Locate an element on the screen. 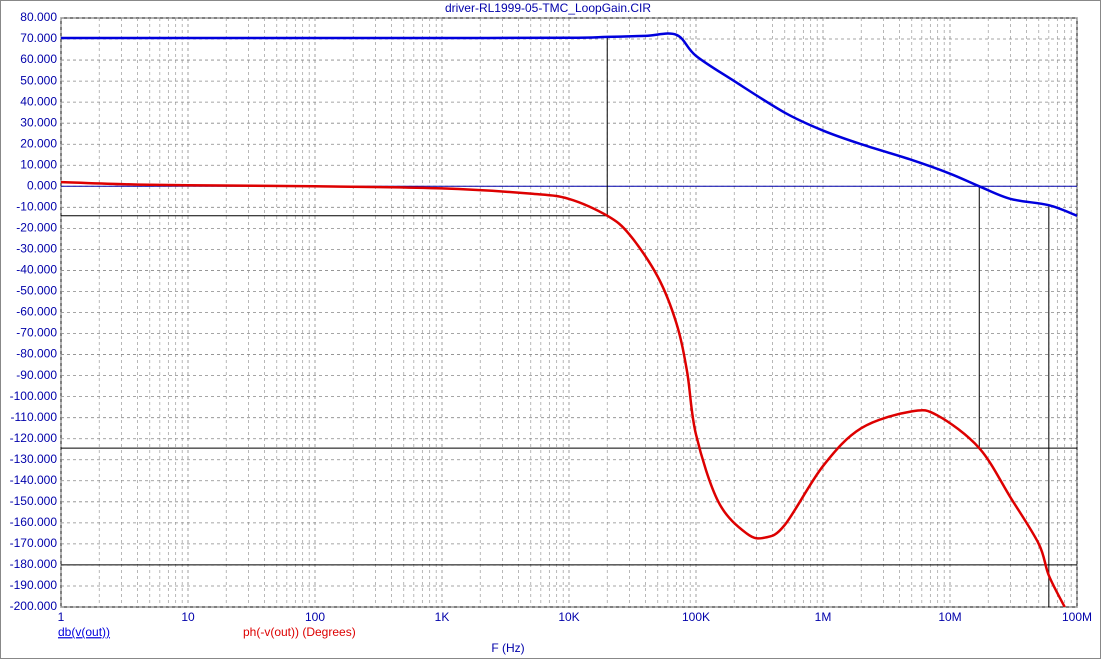 The height and width of the screenshot is (659, 1101). y-tick-label: -20.000 is located at coordinates (36, 228).